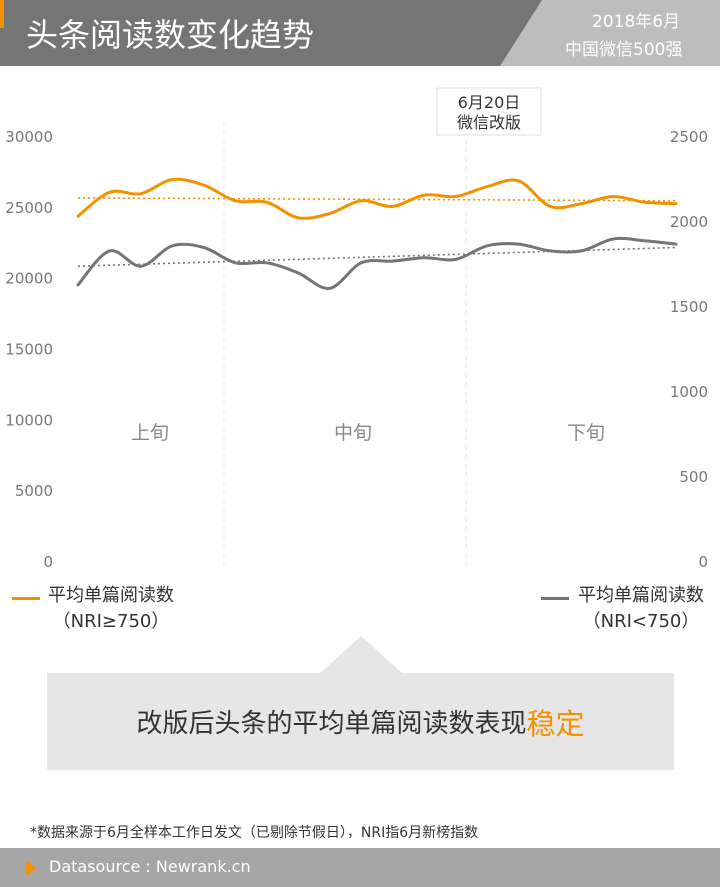  What do you see at coordinates (111, 621) in the screenshot?
I see `legend-nri-high-line2: （NRI≥750）` at bounding box center [111, 621].